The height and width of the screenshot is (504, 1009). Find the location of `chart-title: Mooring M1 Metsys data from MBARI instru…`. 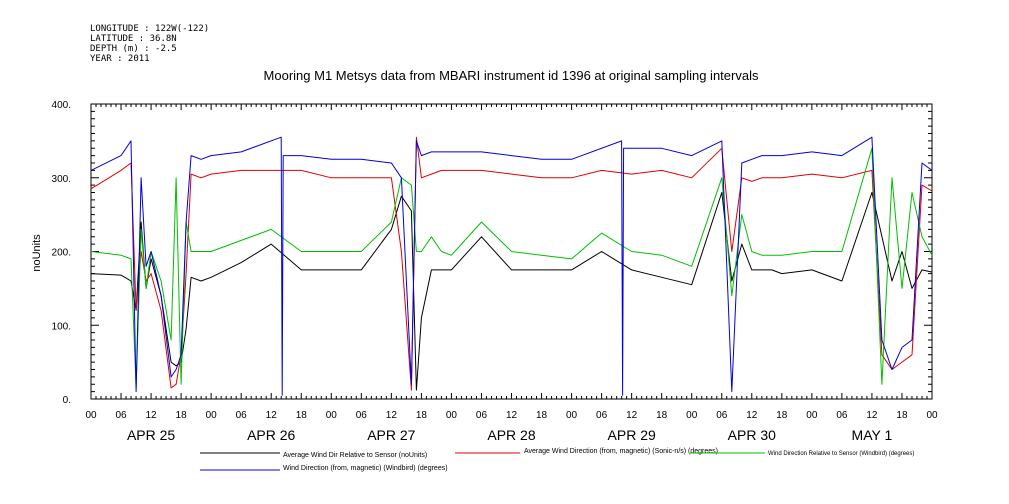

chart-title: Mooring M1 Metsys data from MBARI instru… is located at coordinates (511, 75).